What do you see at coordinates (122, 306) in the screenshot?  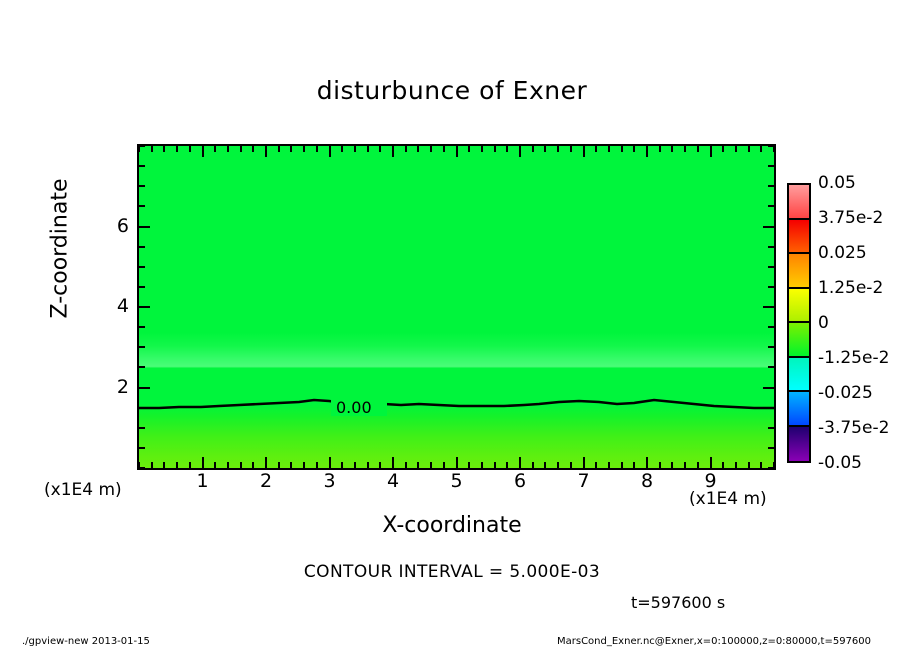 I see `y-tick-label: 4` at bounding box center [122, 306].